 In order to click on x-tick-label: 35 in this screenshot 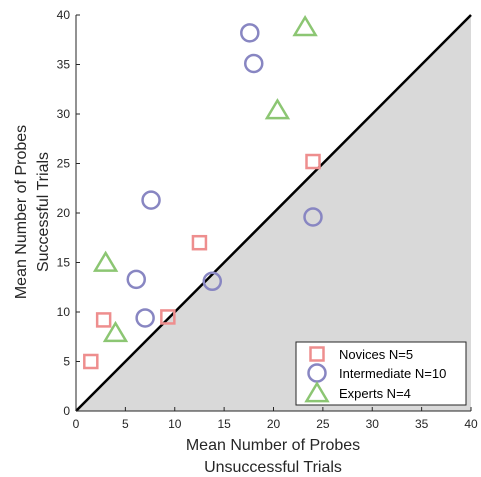, I will do `click(422, 424)`.